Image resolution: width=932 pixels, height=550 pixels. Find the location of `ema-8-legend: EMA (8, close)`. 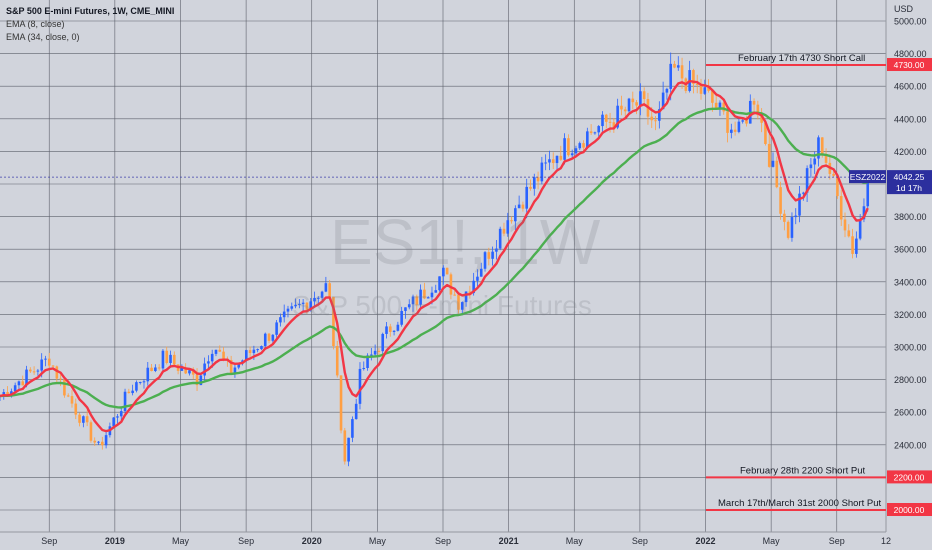

ema-8-legend: EMA (8, close) is located at coordinates (35, 24).